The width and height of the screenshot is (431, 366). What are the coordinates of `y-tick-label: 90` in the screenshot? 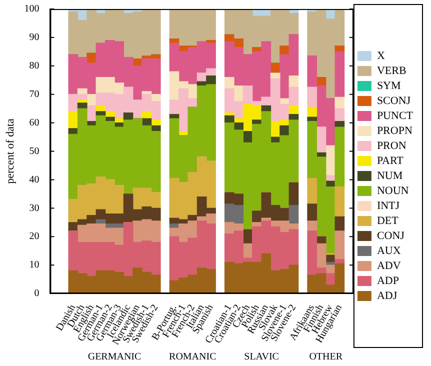 It's located at (34, 38).